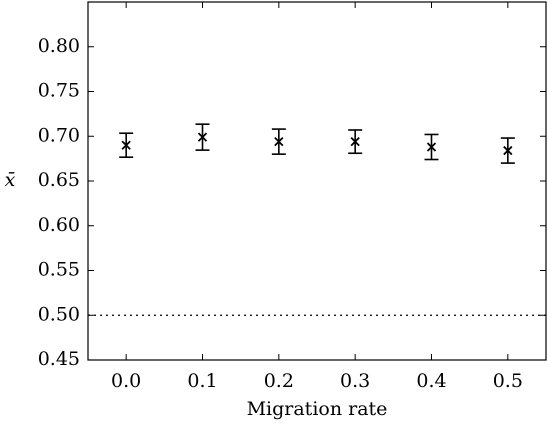  Describe the element at coordinates (59, 225) in the screenshot. I see `y-tick-label: 0.60` at that location.